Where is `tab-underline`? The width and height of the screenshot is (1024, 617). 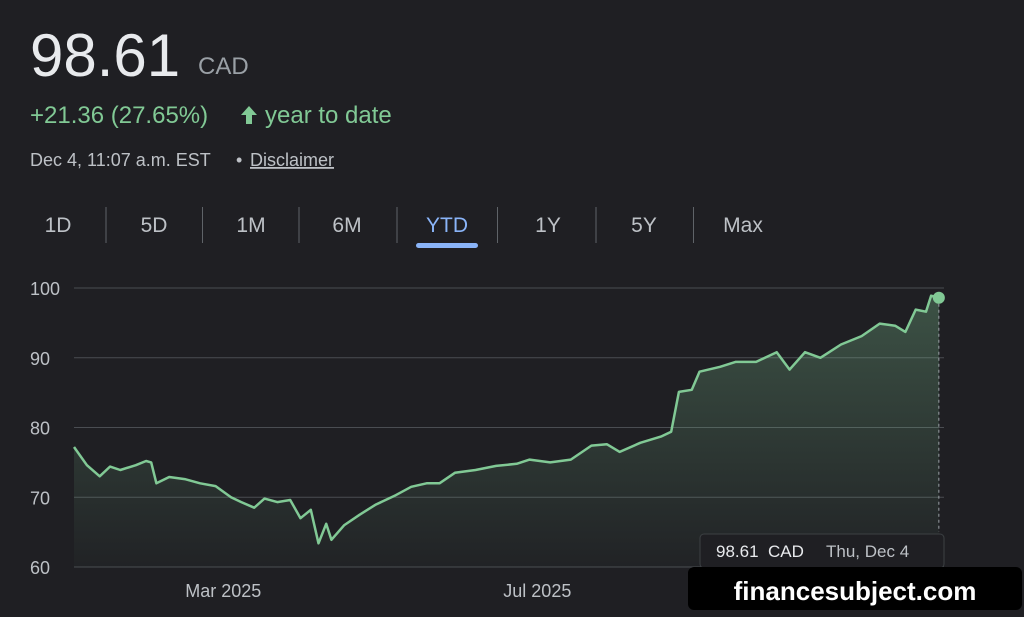
tab-underline is located at coordinates (447, 245).